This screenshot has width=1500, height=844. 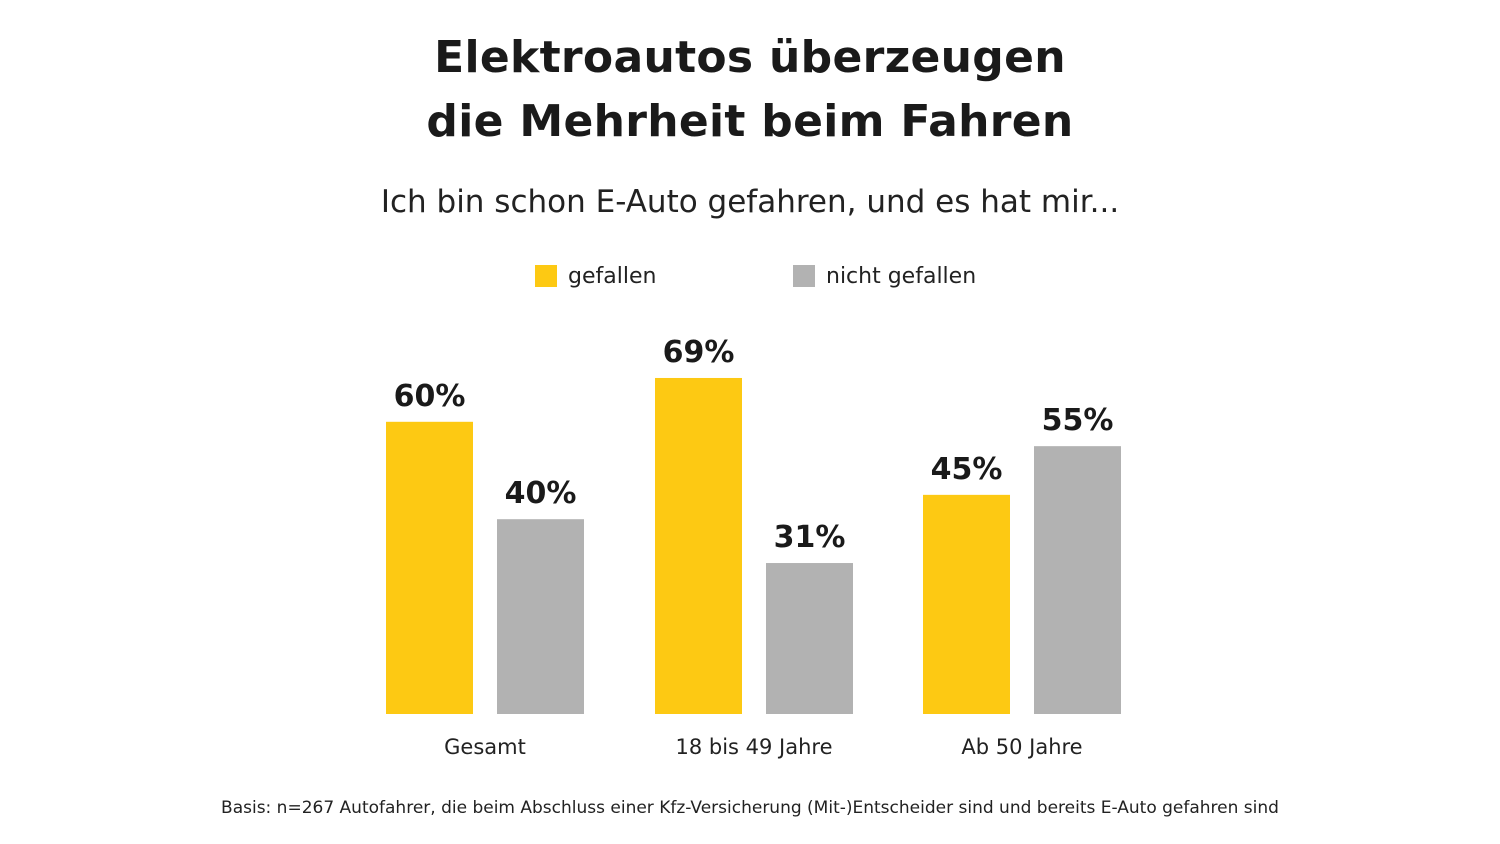 I want to click on data-label-gesamt-nicht-gefallen: 40%, so click(x=541, y=493).